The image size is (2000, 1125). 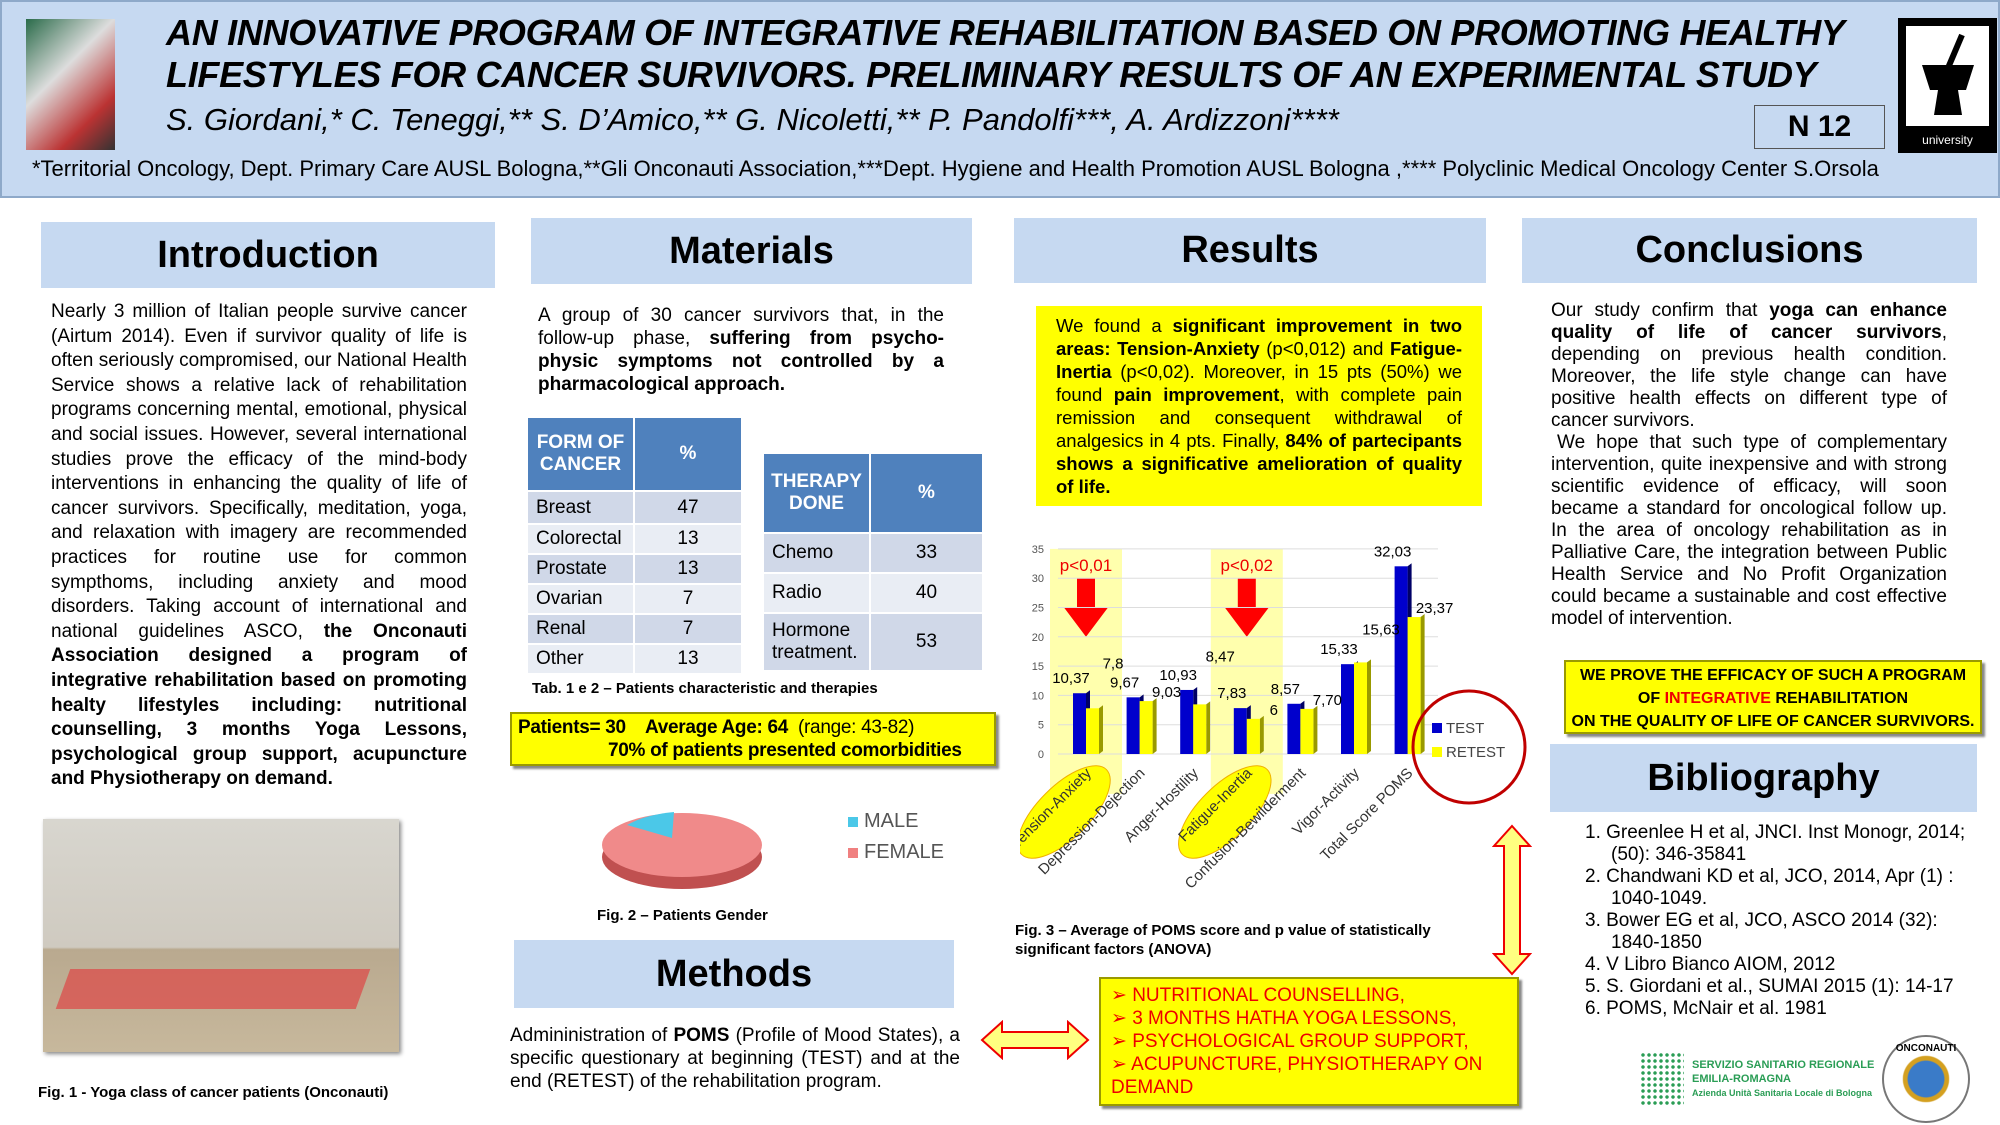 I want to click on double-arrow-icon, so click(x=1035, y=1040).